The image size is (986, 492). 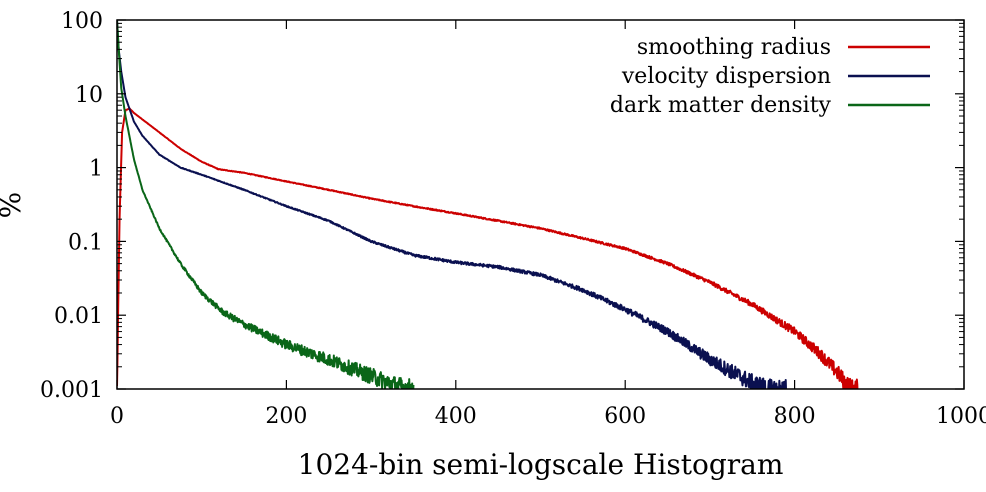 I want to click on x-tick-label: 600, so click(x=625, y=416).